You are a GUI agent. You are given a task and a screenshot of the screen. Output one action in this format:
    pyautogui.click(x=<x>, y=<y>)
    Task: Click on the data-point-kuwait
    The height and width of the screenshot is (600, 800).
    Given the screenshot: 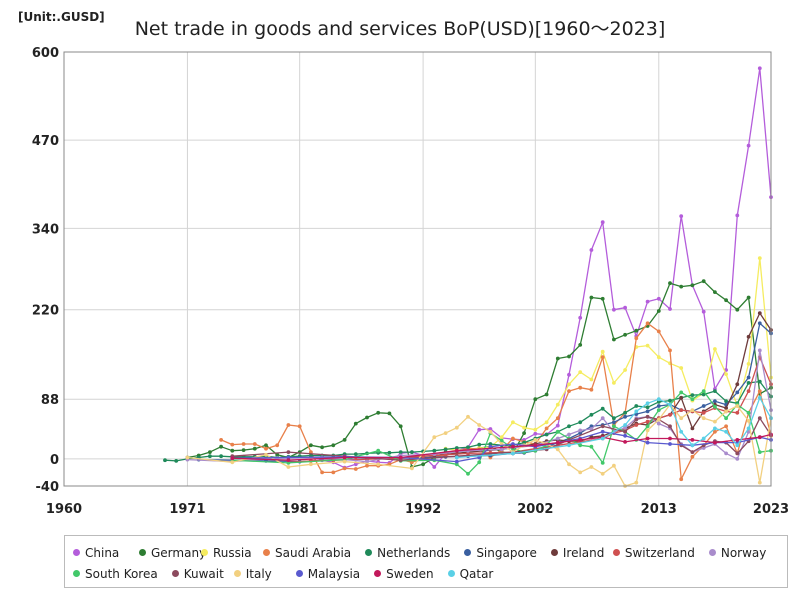 What is the action you would take?
    pyautogui.click(x=400, y=460)
    